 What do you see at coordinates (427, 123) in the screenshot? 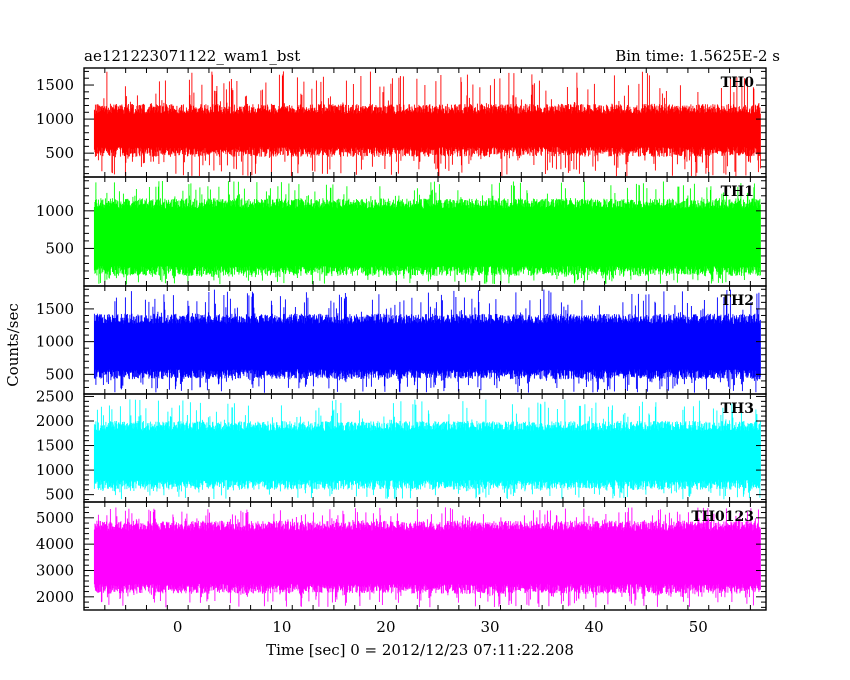
I see `series-th0` at bounding box center [427, 123].